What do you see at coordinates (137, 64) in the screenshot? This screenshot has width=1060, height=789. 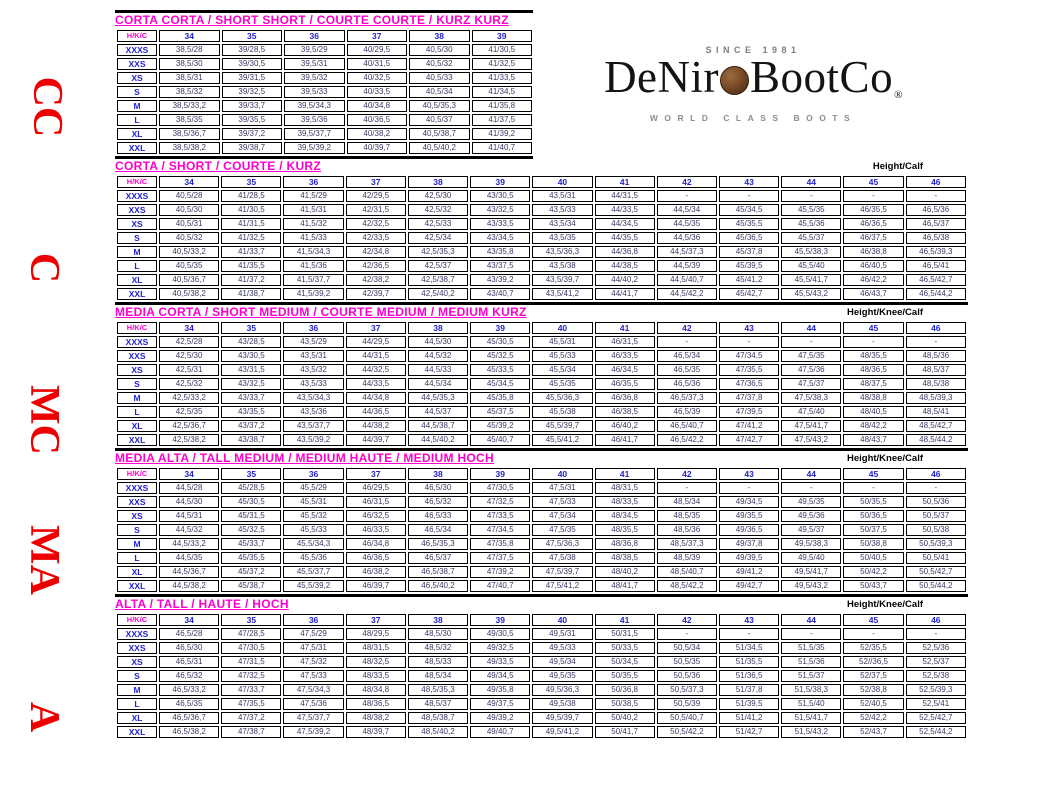 I see `row-label: XXS` at bounding box center [137, 64].